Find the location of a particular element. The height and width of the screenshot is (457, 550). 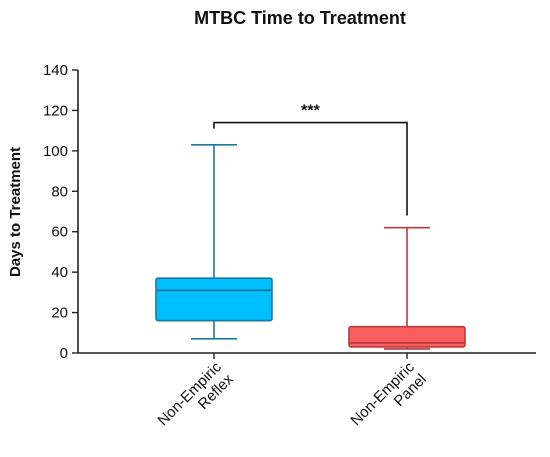

chart-title: MTBC Time to Treatment is located at coordinates (300, 18).